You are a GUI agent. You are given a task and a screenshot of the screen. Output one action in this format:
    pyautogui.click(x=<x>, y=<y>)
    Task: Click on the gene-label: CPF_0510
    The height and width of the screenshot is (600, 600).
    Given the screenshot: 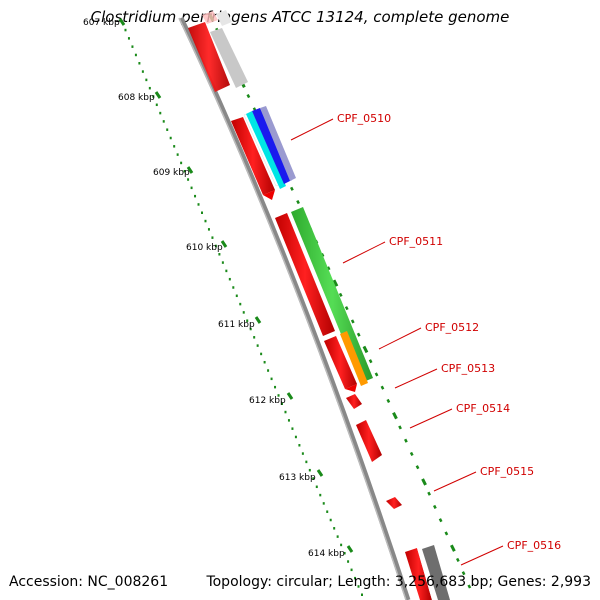 What is the action you would take?
    pyautogui.click(x=364, y=118)
    